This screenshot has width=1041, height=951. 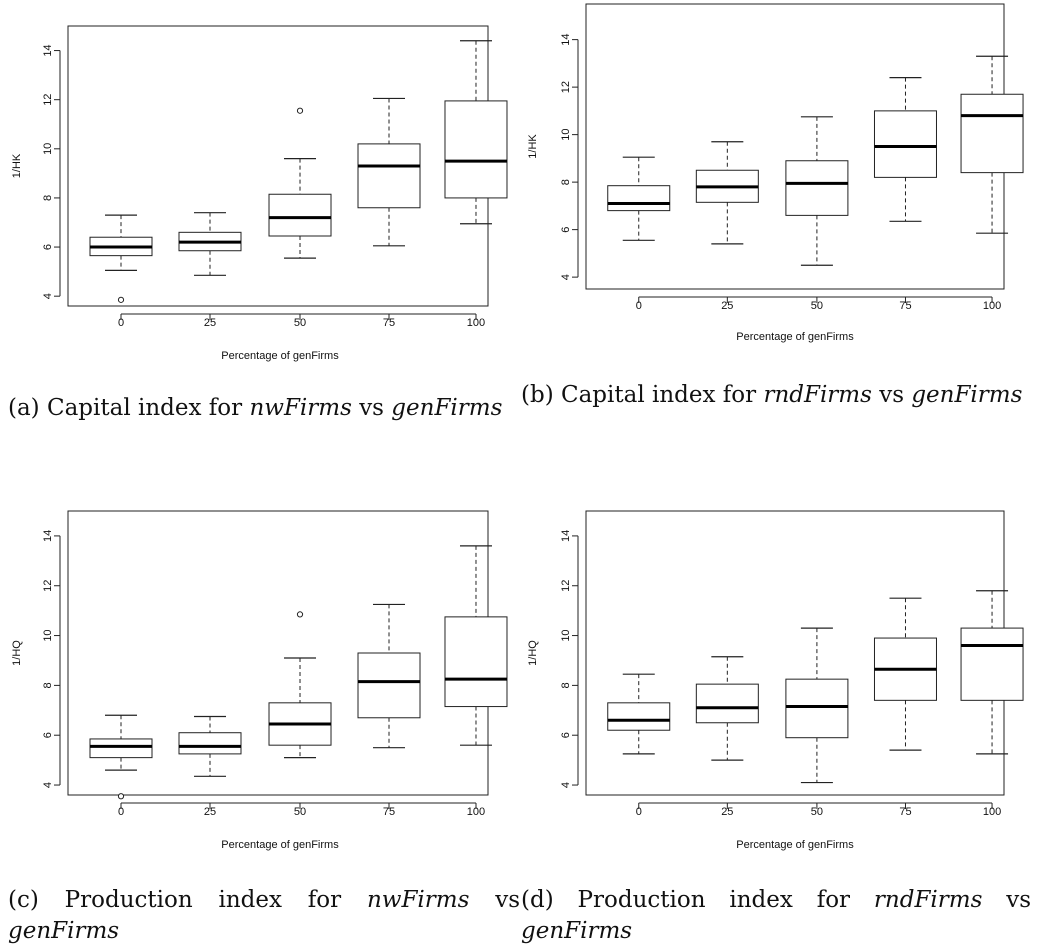 I want to click on x-tick-label-a: 75, so click(x=389, y=323).